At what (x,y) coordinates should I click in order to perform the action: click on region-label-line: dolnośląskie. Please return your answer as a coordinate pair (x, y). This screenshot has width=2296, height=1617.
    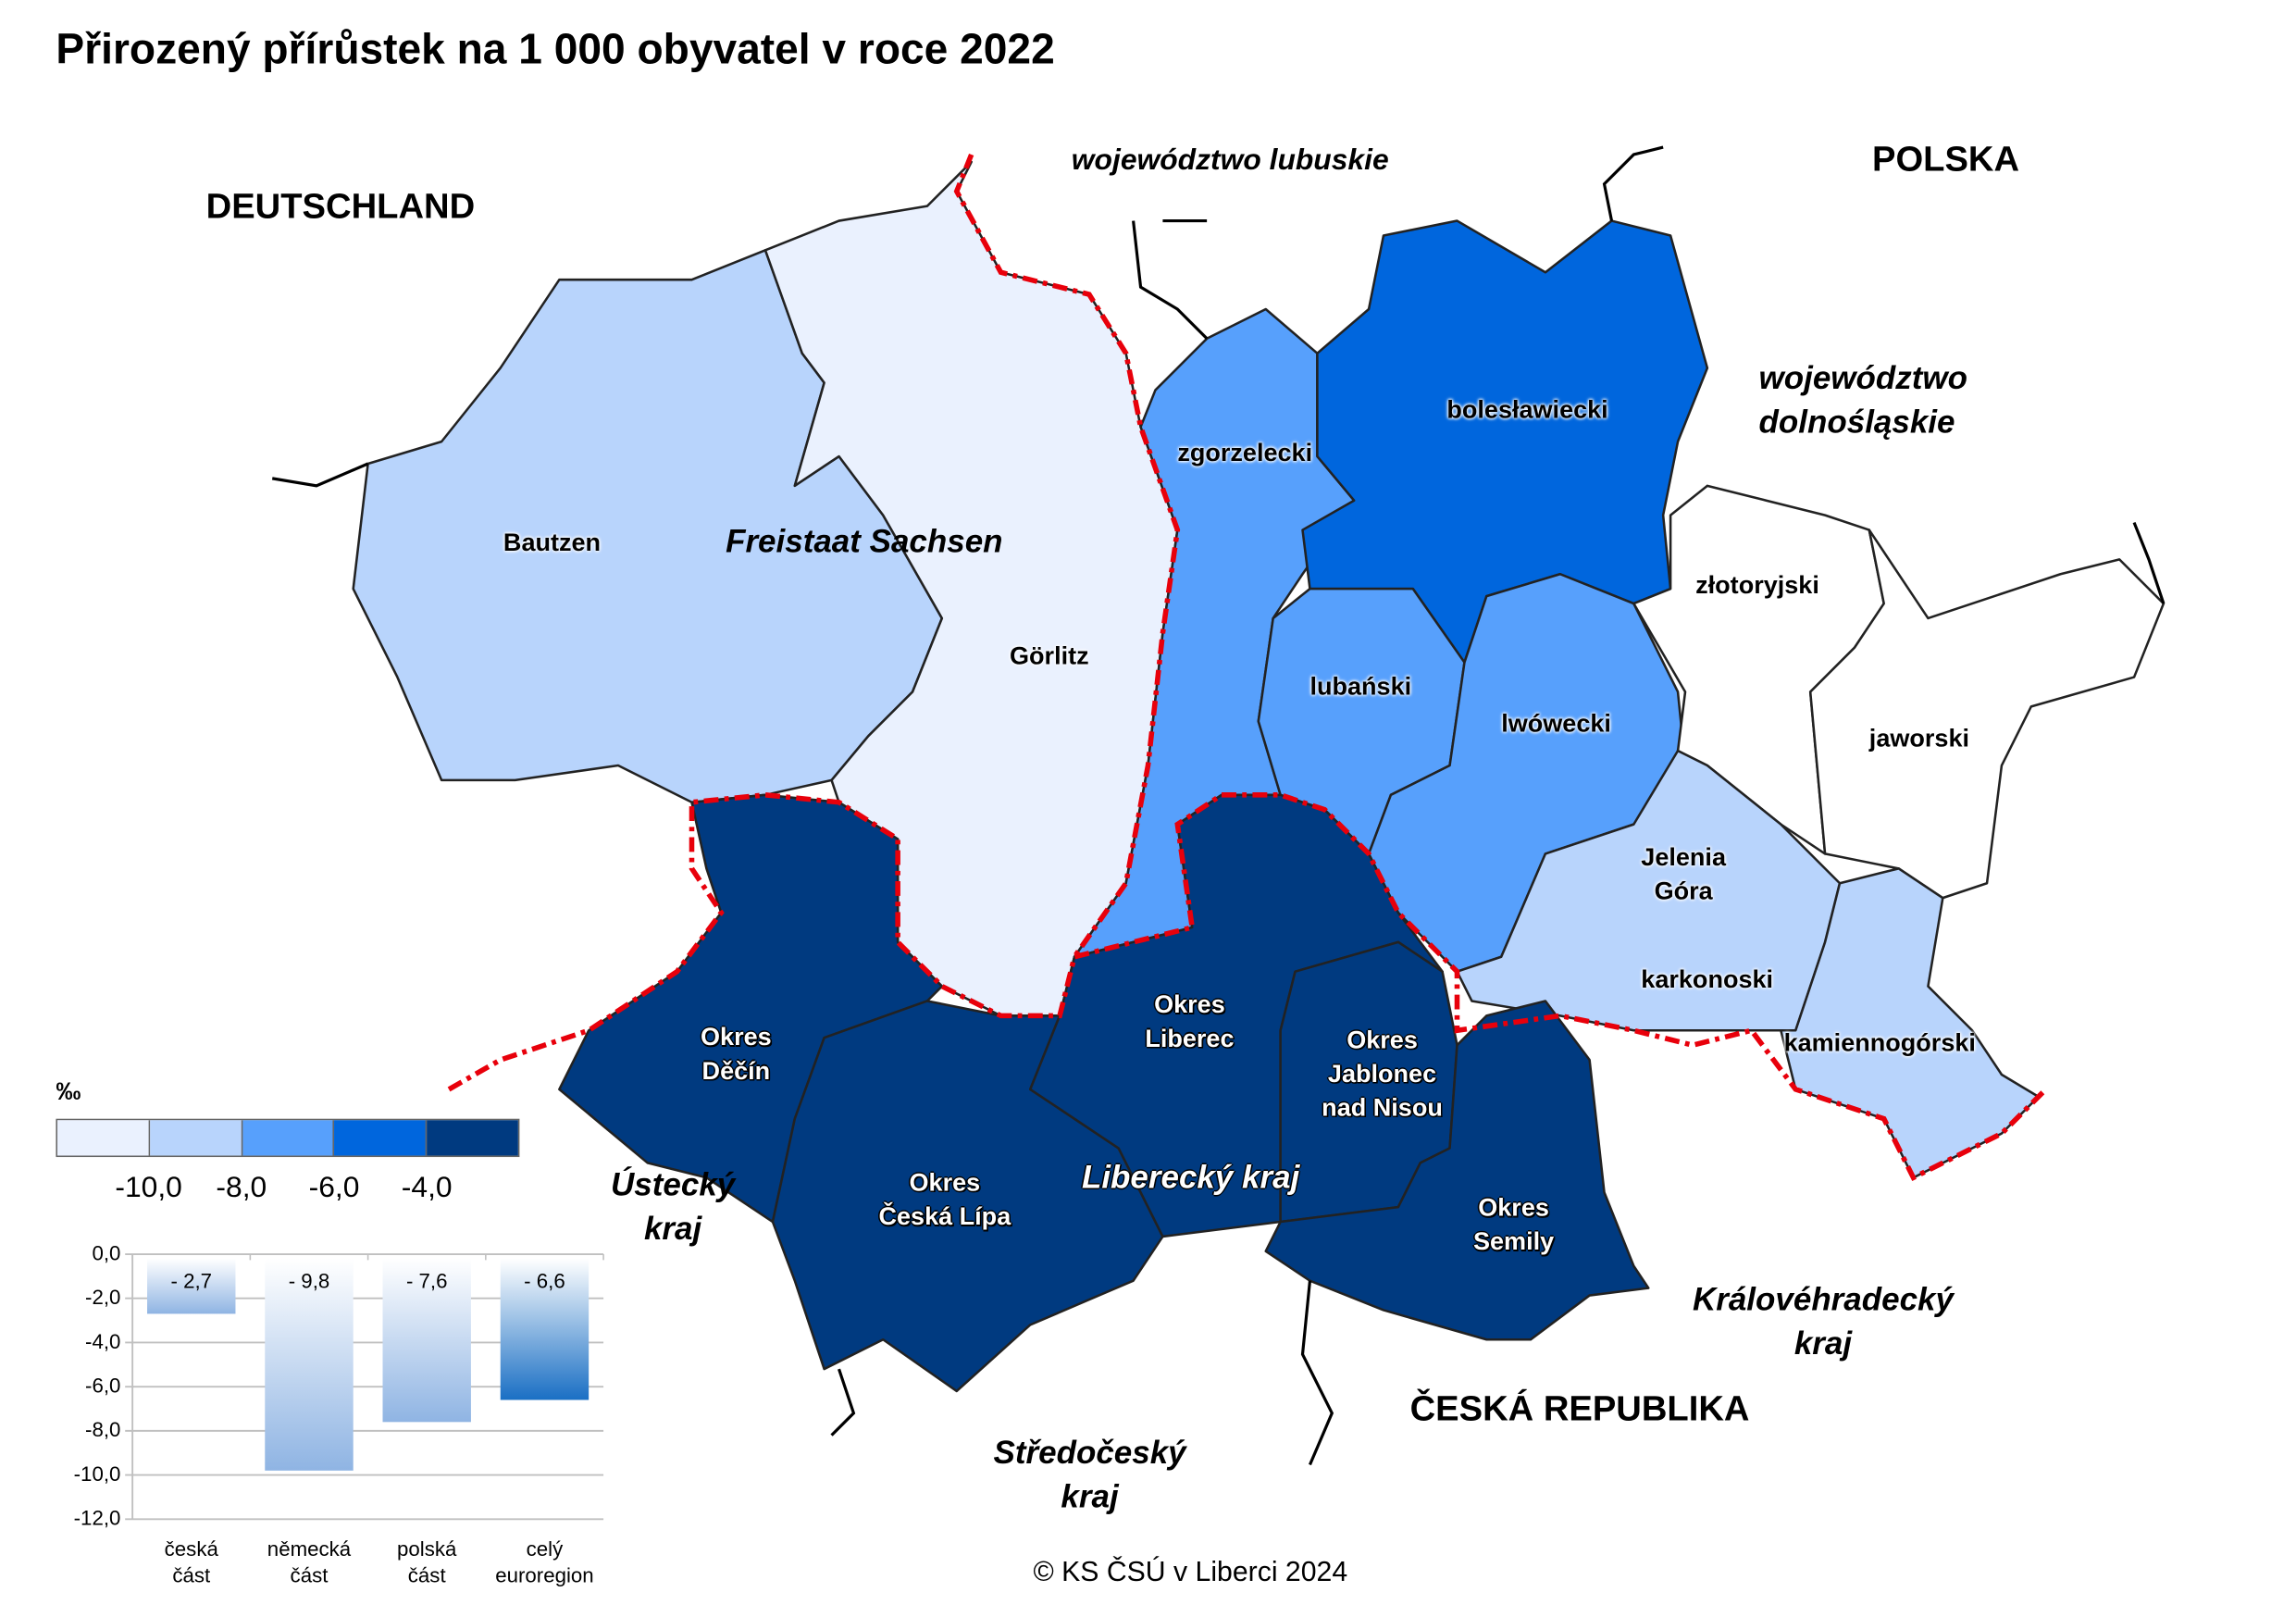
    Looking at the image, I should click on (1857, 422).